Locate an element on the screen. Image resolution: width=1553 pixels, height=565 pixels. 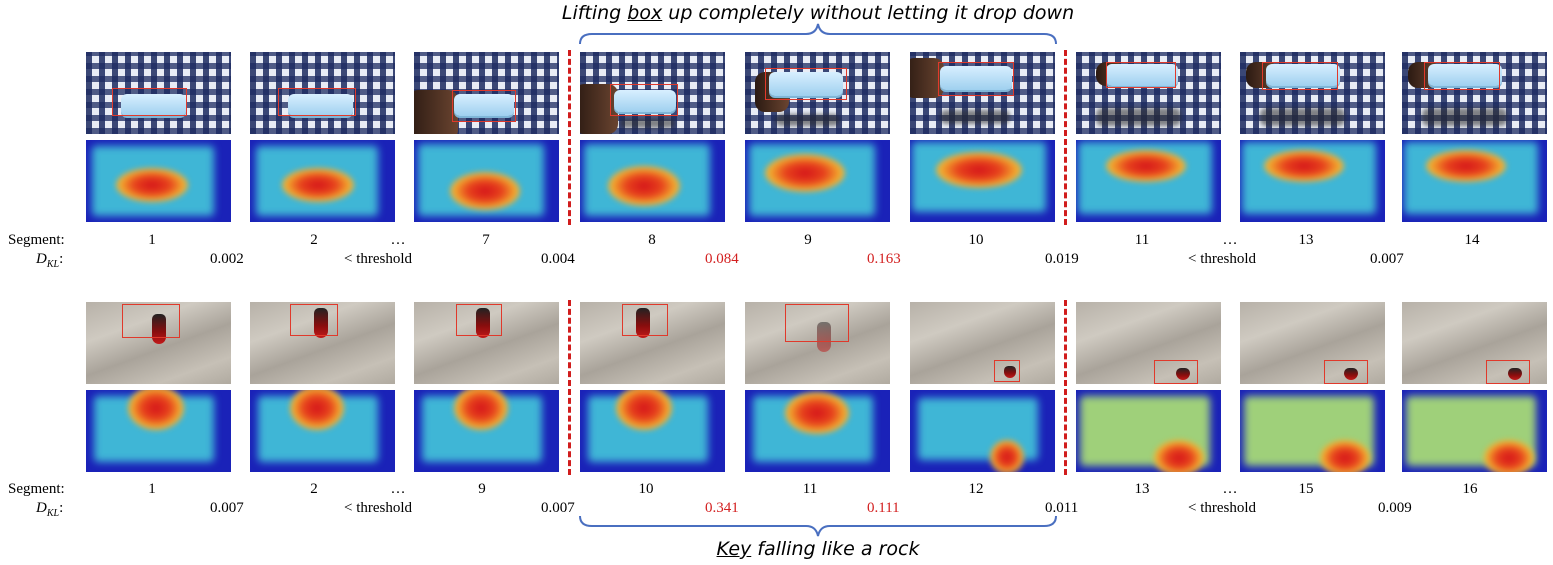
top-brace is located at coordinates (818, 34).